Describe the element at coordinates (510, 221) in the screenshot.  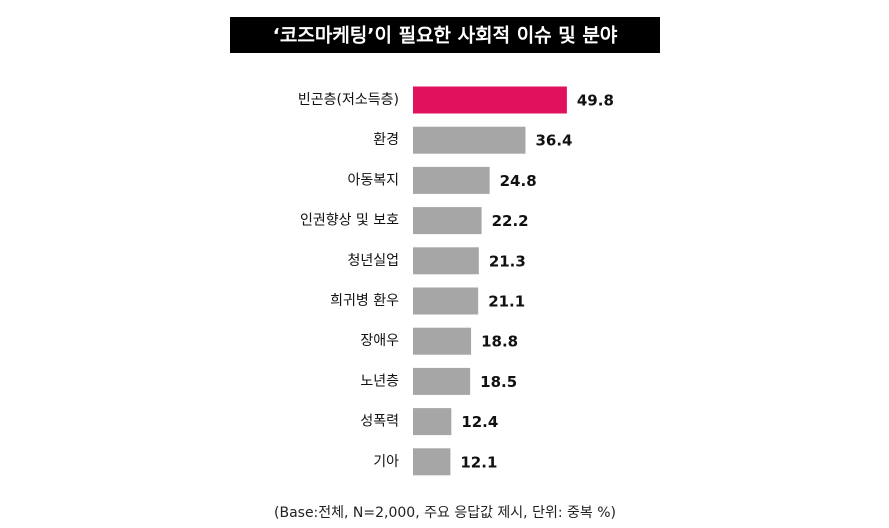
I see `value-label: 22.2` at that location.